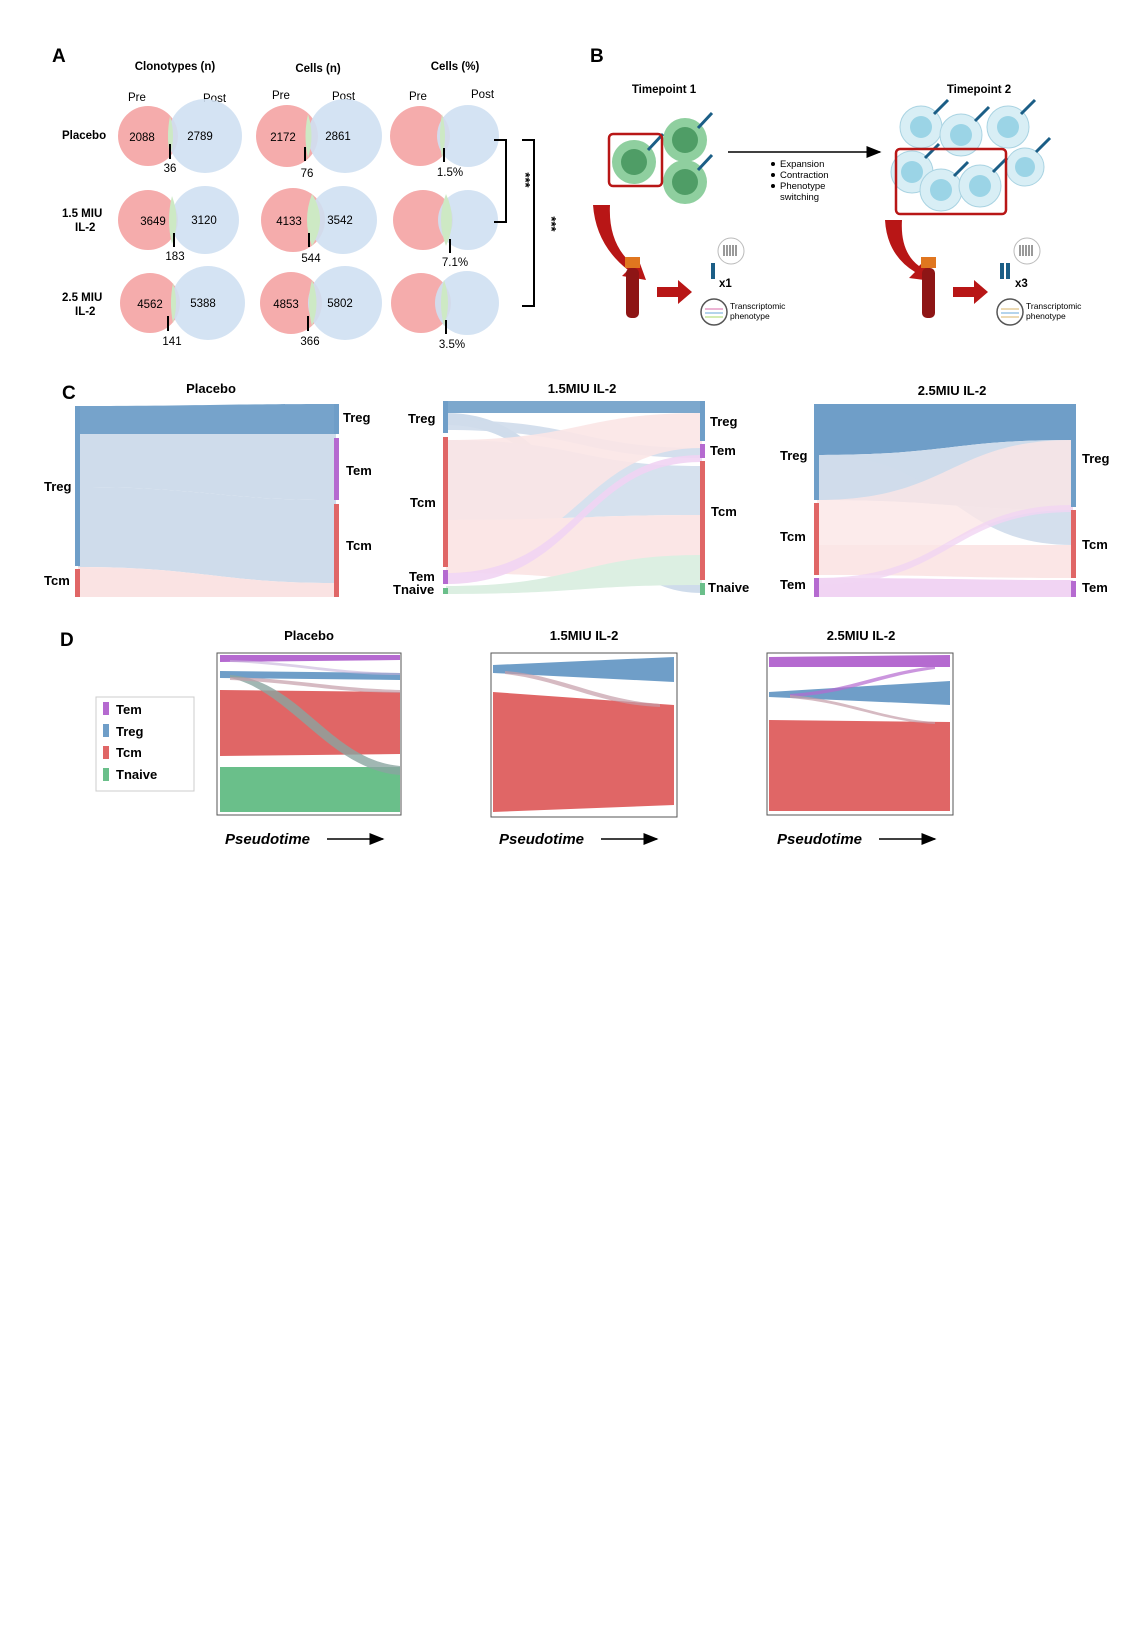  What do you see at coordinates (182, 307) in the screenshot?
I see `venn-clonotypes-25: 4562 5388 141` at bounding box center [182, 307].